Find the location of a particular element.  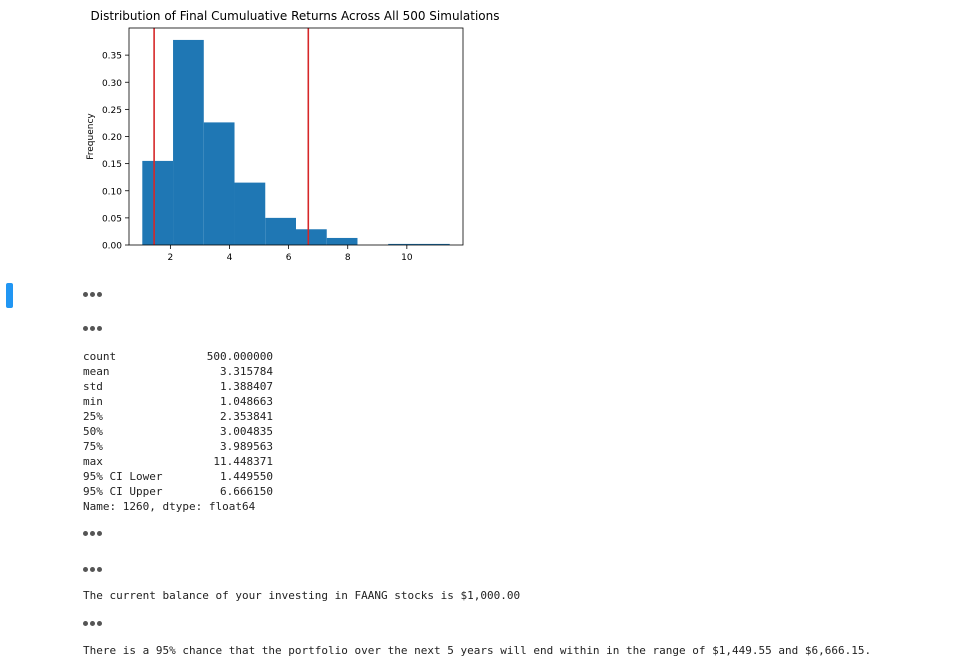

stat-key: count is located at coordinates (100, 356).